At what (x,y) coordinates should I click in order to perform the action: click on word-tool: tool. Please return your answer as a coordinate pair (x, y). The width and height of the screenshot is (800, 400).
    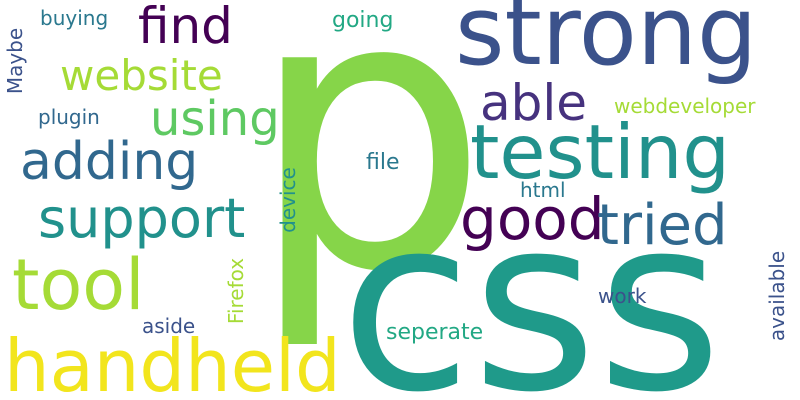
    Looking at the image, I should click on (78, 285).